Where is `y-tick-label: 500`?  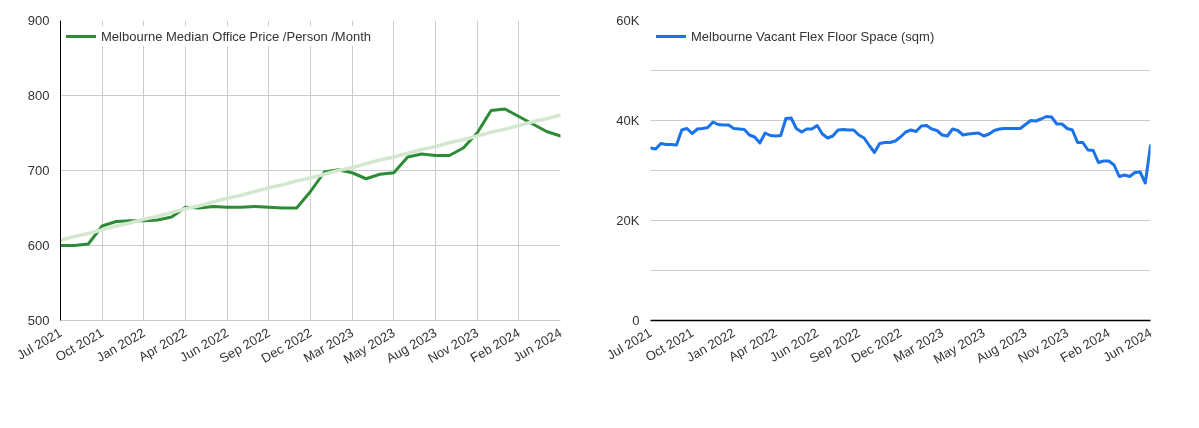
y-tick-label: 500 is located at coordinates (38, 320).